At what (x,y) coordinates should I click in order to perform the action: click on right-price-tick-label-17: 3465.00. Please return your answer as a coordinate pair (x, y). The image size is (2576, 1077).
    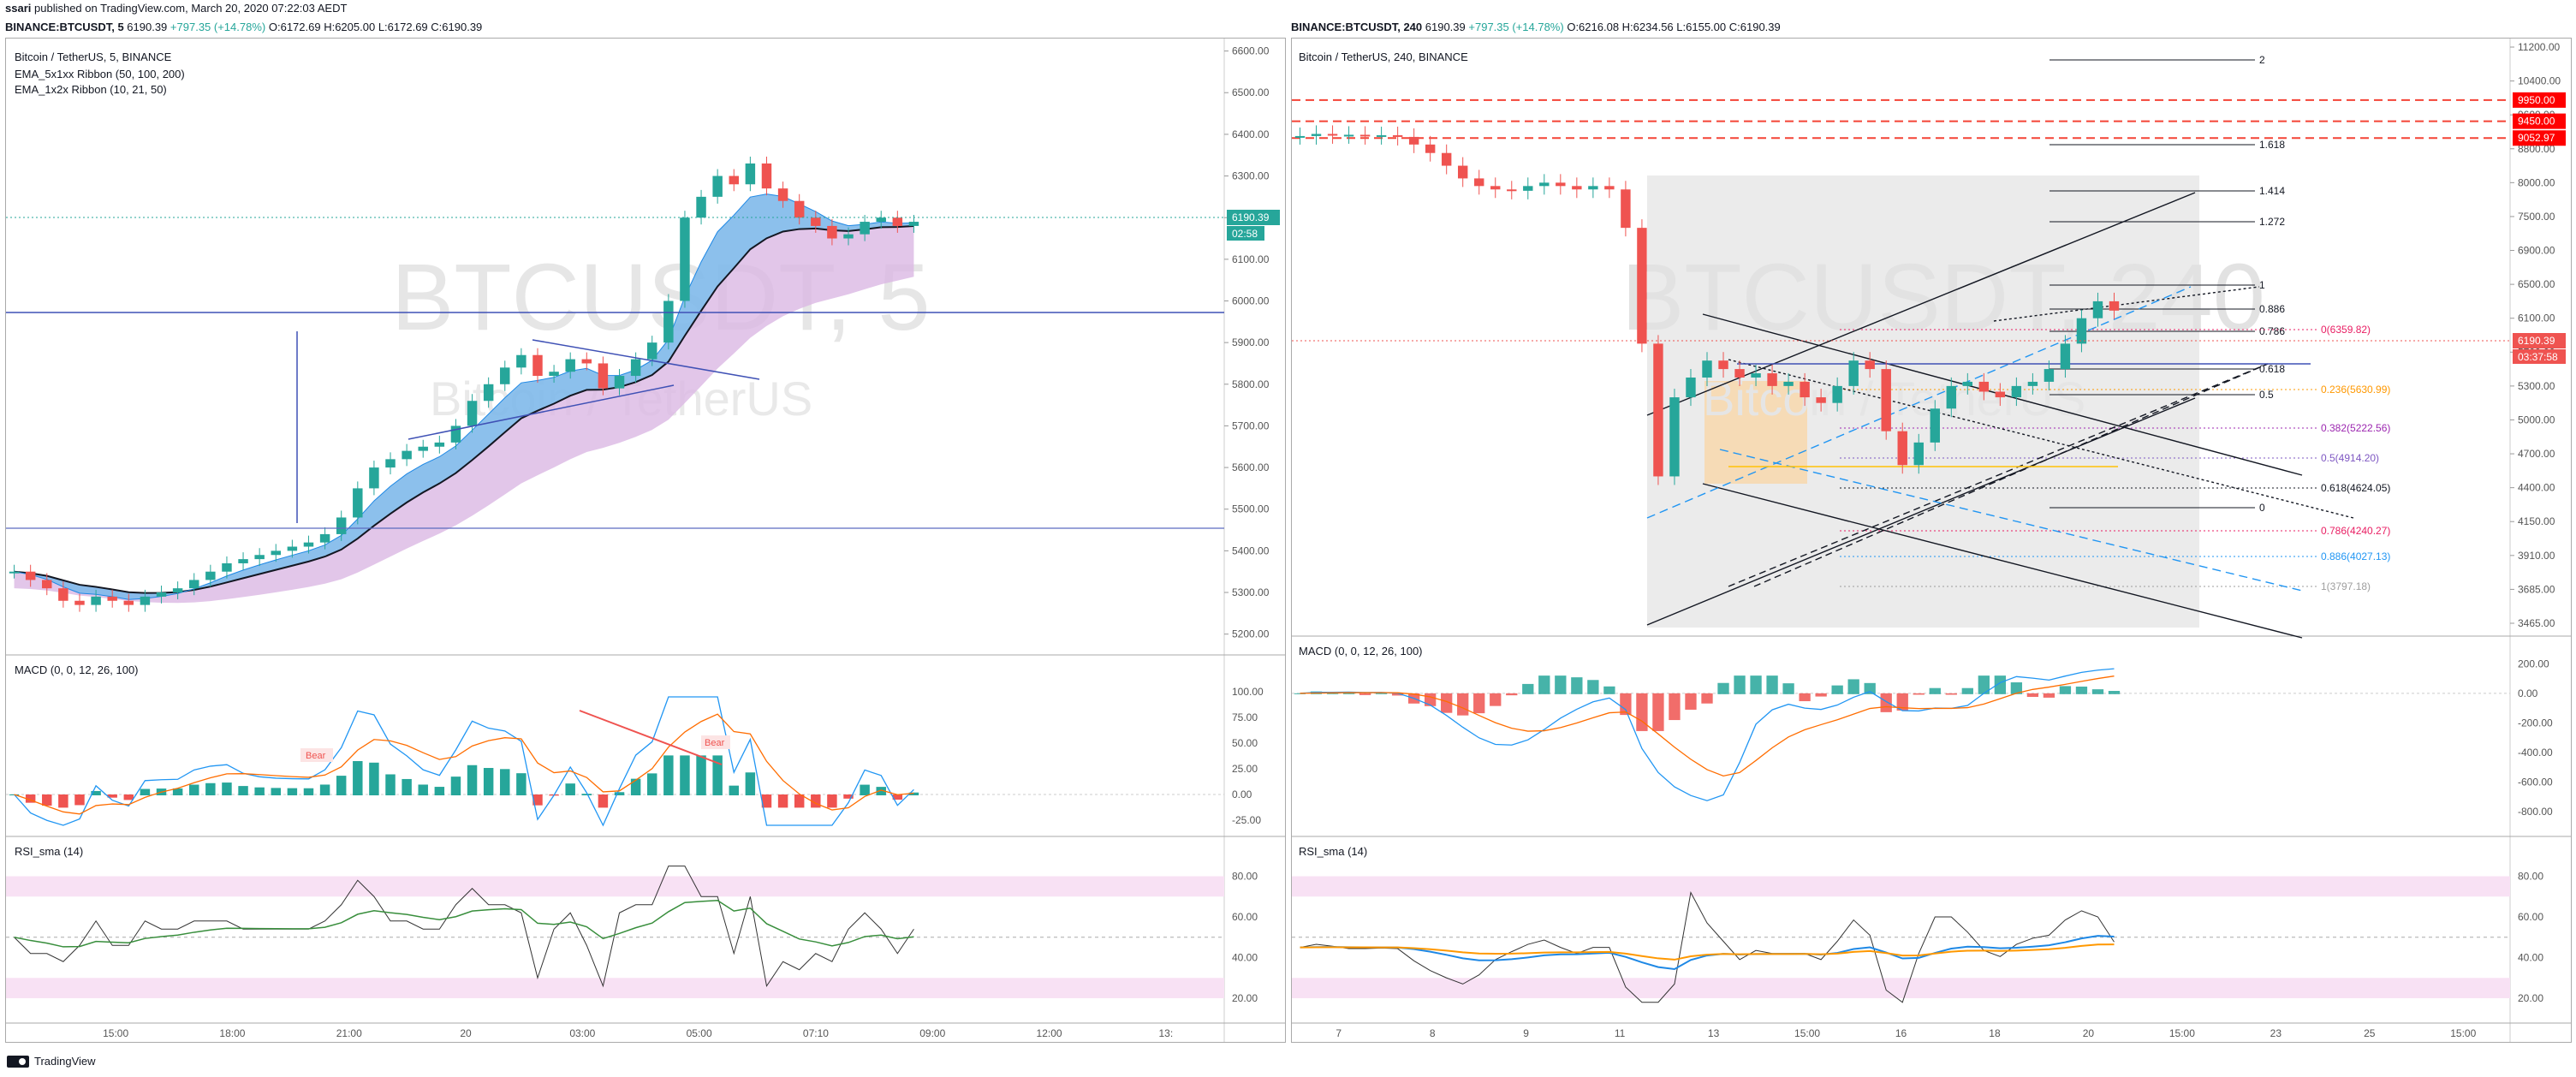
    Looking at the image, I should click on (2537, 623).